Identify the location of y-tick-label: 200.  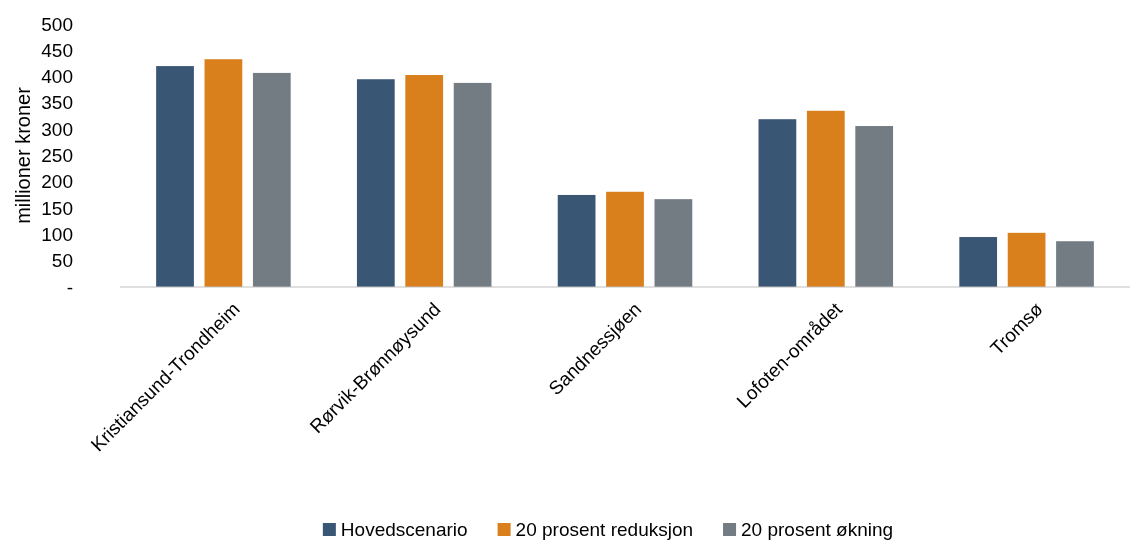
(57, 182).